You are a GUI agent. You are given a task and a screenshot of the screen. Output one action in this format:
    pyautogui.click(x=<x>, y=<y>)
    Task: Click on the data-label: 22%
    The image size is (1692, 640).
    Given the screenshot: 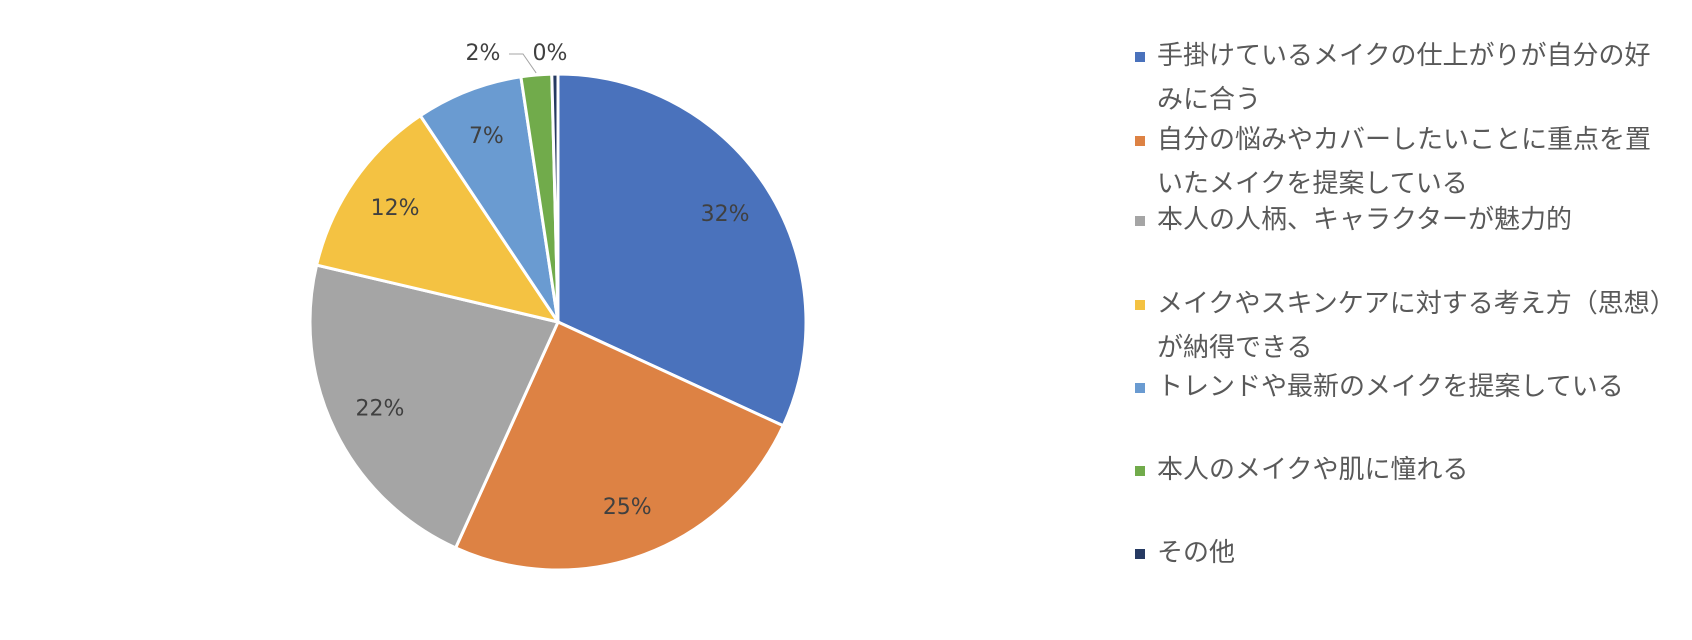 What is the action you would take?
    pyautogui.click(x=379, y=409)
    